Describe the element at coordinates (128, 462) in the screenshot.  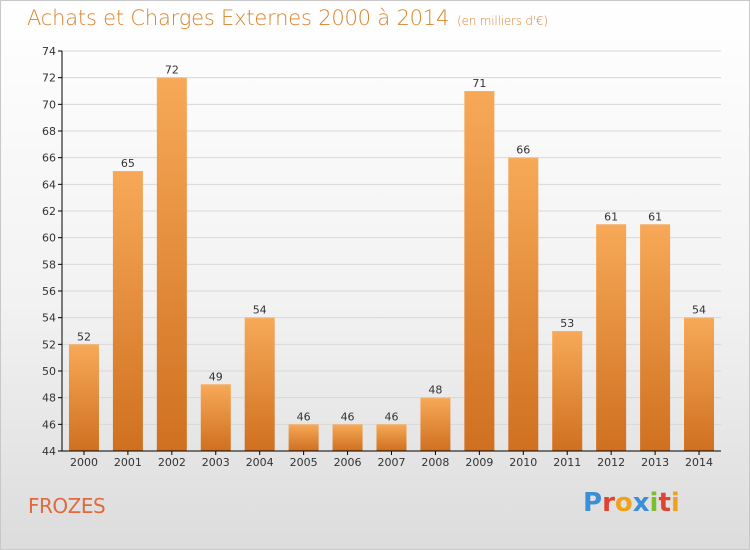
I see `x-tick-label: 2001` at that location.